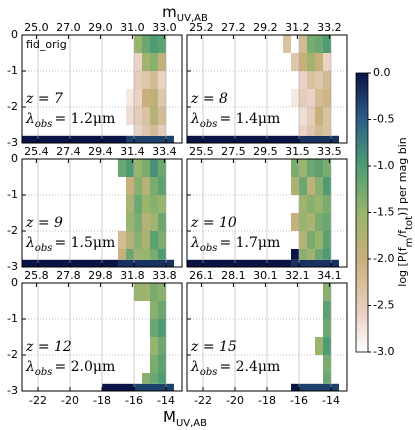 The image size is (415, 430). Describe the element at coordinates (383, 305) in the screenshot. I see `colorbar-tick-label: -2.5` at that location.